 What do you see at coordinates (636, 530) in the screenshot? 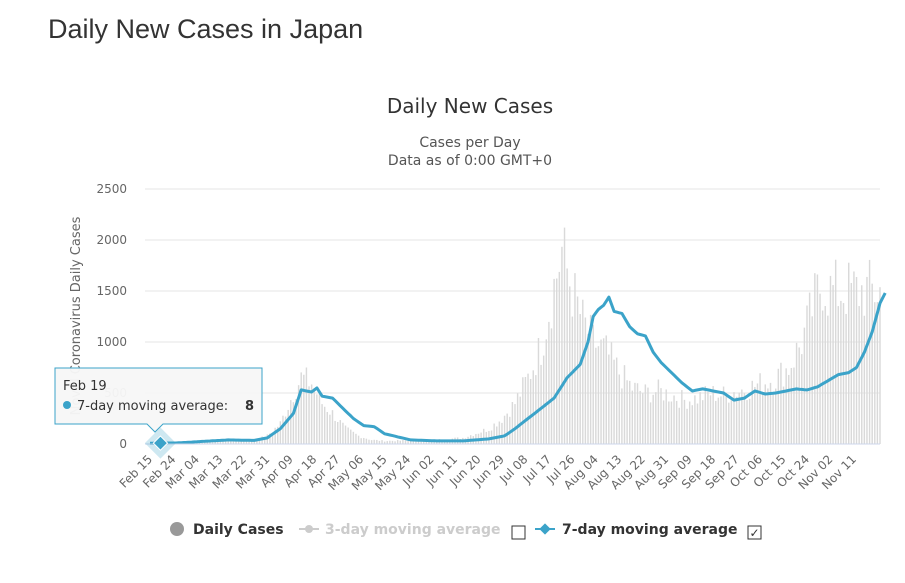
I see `legend-item-7-day-average: 7-day moving average` at bounding box center [636, 530].